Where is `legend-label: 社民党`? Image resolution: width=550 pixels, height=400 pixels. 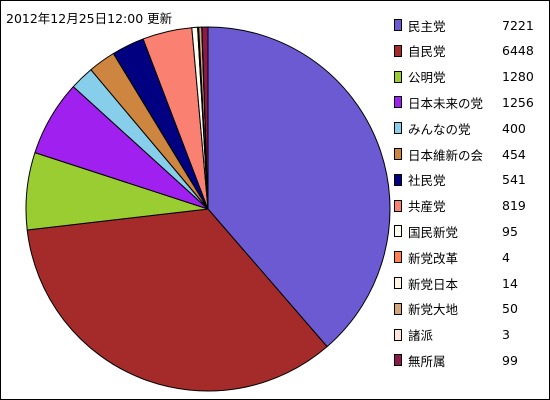 legend-label: 社民党 is located at coordinates (427, 181).